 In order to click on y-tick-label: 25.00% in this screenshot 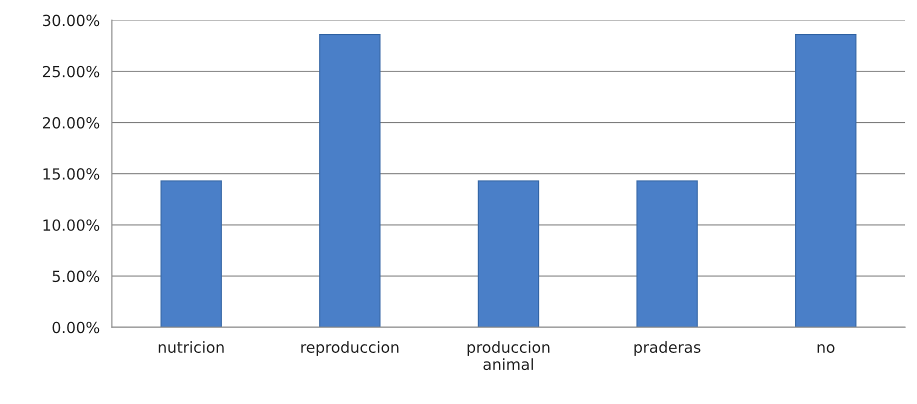, I will do `click(71, 72)`.